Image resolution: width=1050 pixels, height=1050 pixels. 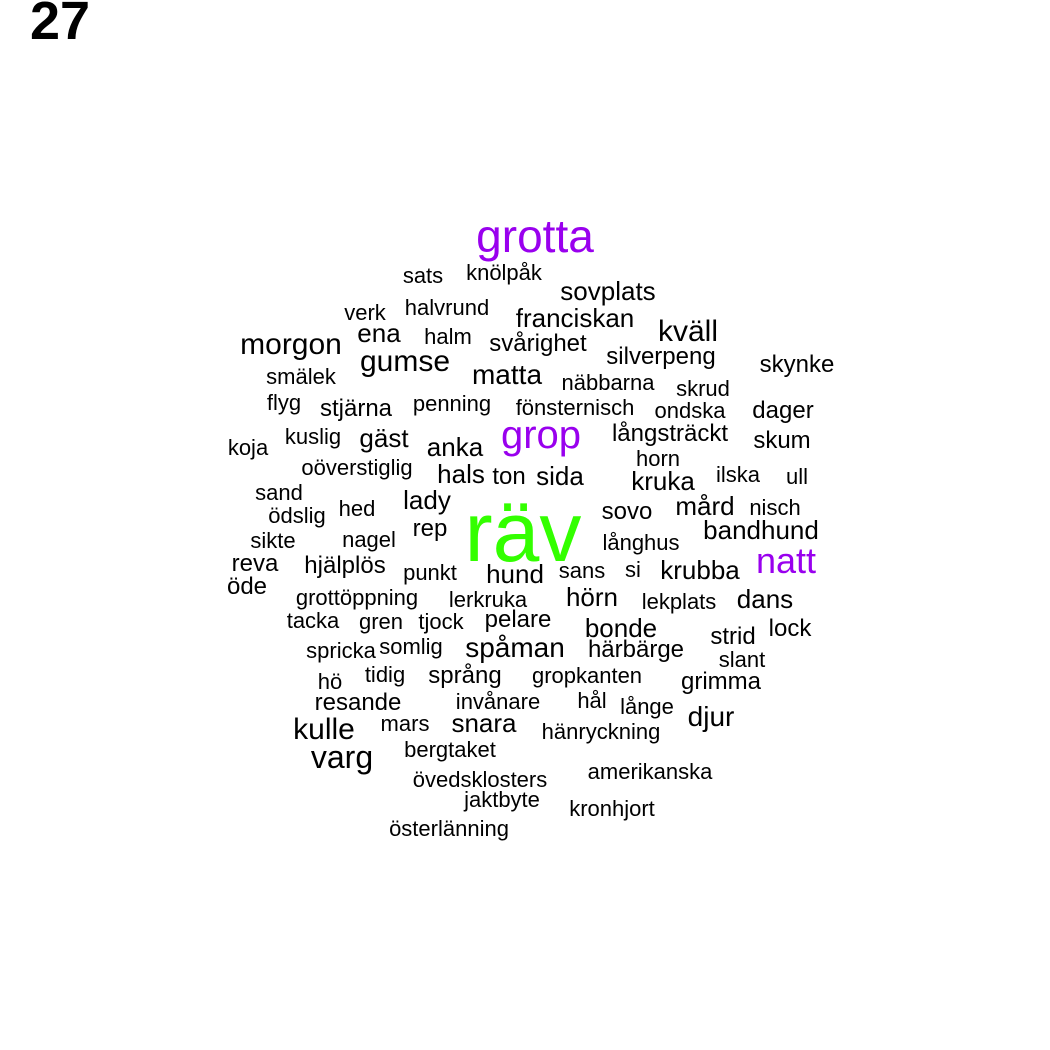 I want to click on word-mard: mård, so click(x=705, y=506).